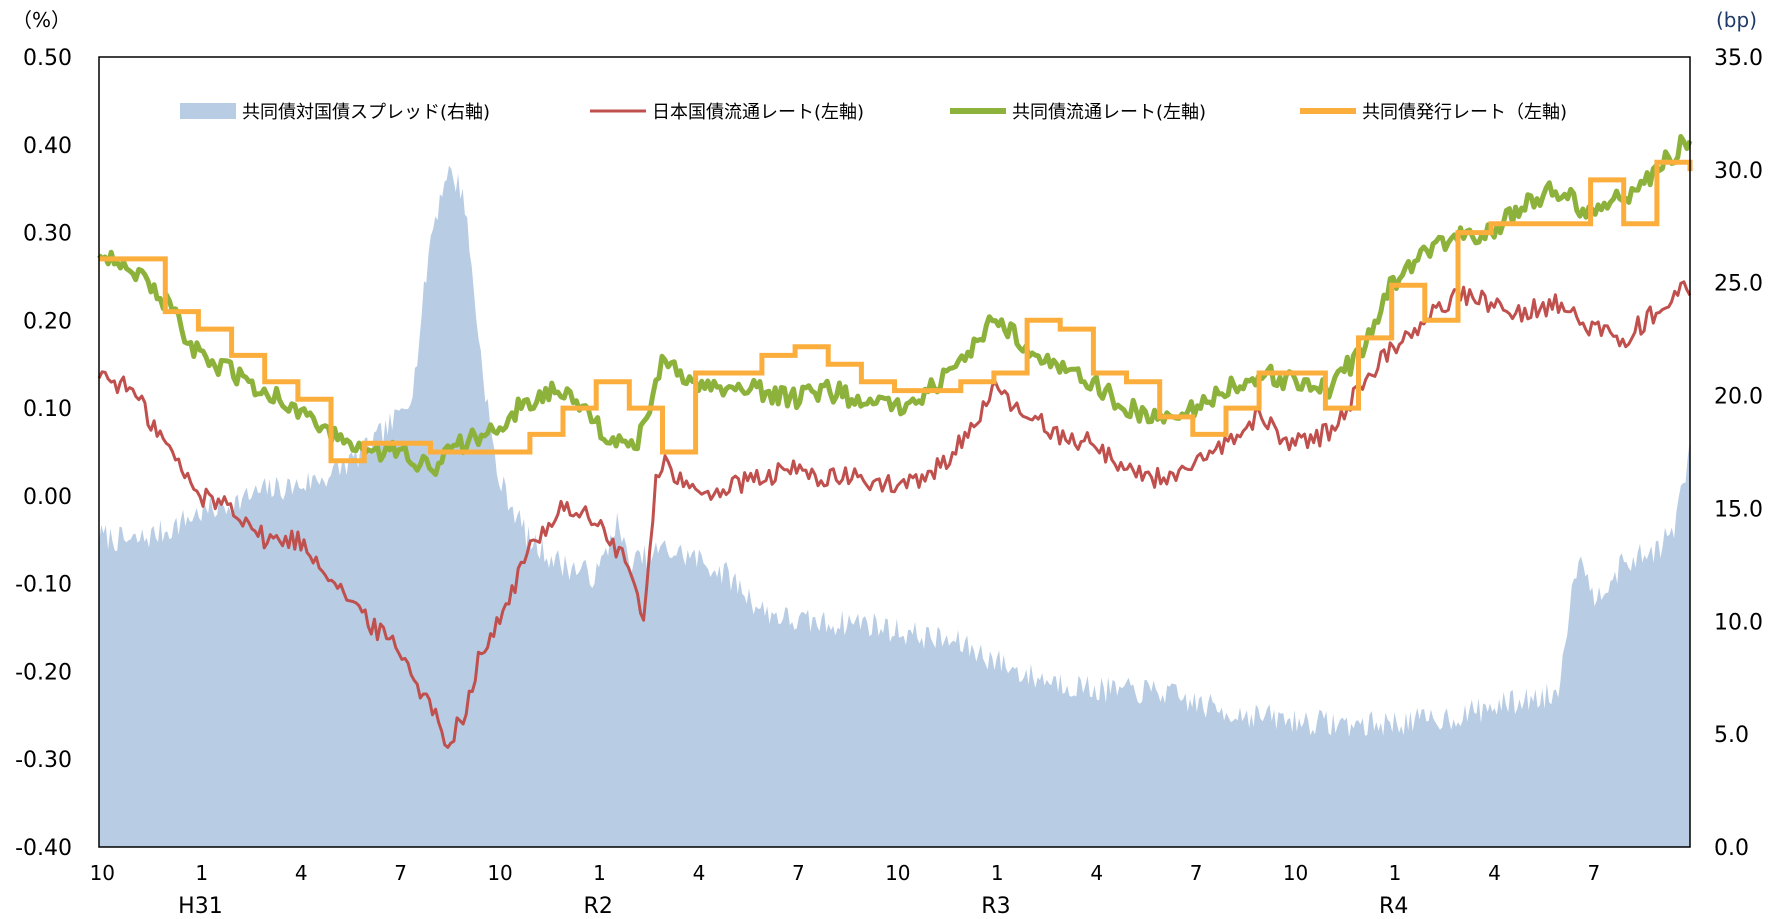  I want to click on y-left-tick-label: 0.00, so click(47, 497).